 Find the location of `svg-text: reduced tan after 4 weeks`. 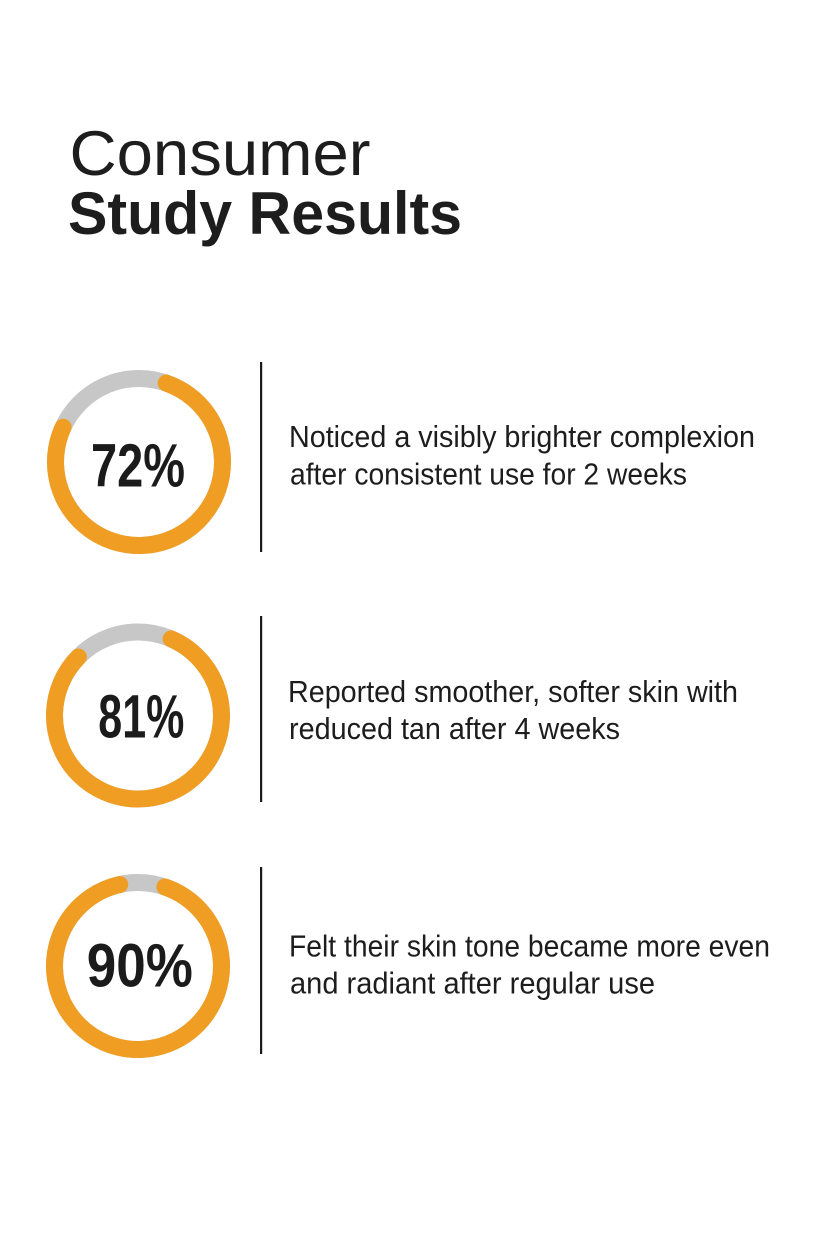

svg-text: reduced tan after 4 weeks is located at coordinates (454, 728).